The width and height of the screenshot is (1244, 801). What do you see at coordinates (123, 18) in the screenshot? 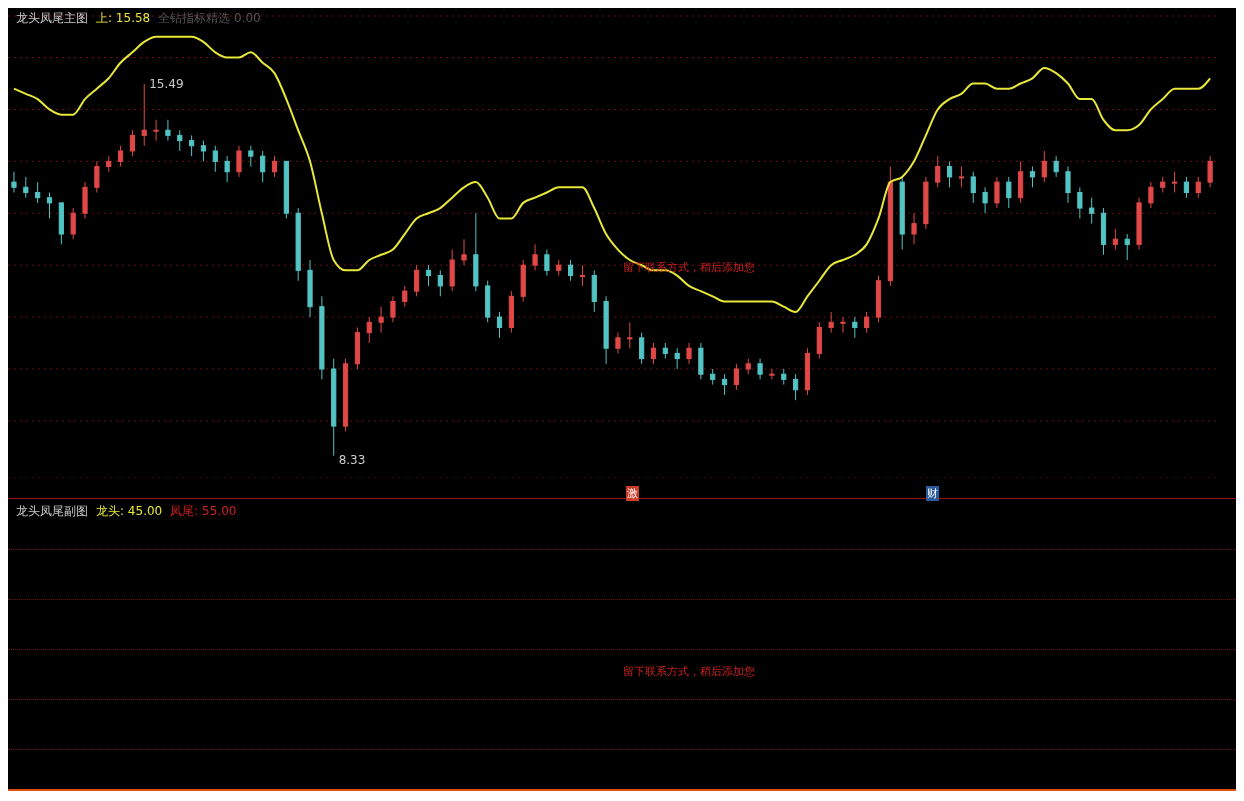
I see `annotation: 上: 15.58` at bounding box center [123, 18].